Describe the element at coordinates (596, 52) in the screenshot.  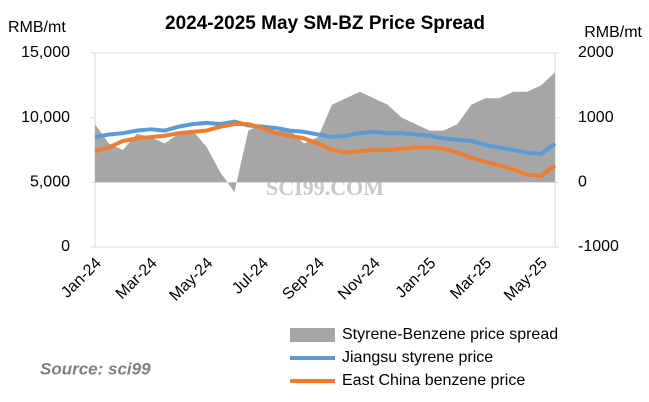
I see `y2-tick-label: 2000` at that location.